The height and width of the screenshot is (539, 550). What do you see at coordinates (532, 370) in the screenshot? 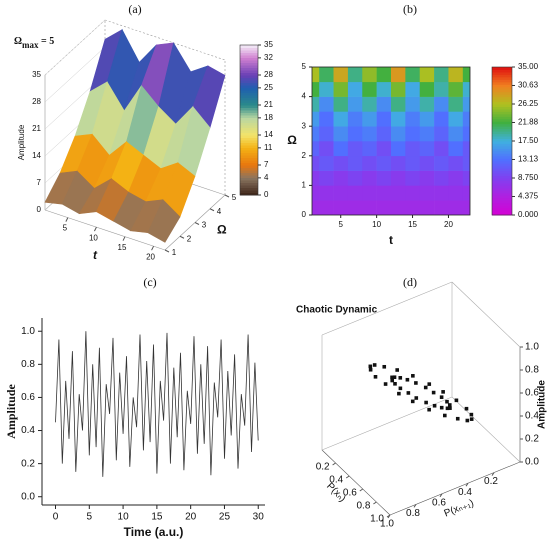
I see `z-tick-label: 0.8` at bounding box center [532, 370].